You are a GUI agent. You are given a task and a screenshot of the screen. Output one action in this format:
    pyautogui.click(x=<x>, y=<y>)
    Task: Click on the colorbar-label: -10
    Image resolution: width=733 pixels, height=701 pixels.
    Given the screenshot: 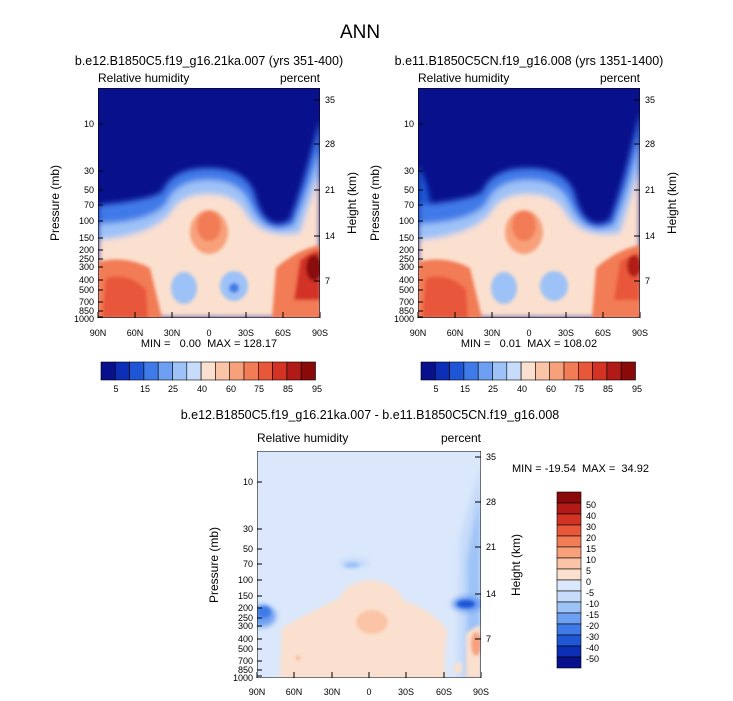 What is the action you would take?
    pyautogui.click(x=592, y=604)
    